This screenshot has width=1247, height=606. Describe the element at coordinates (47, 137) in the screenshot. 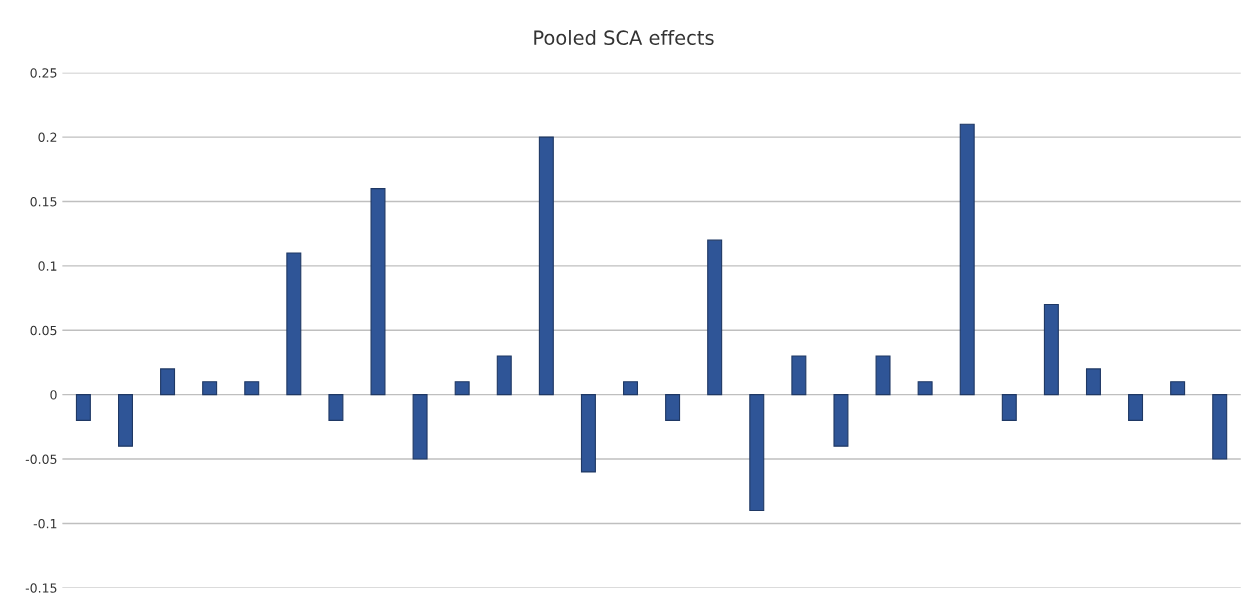

I see `y-tick-label: 0.2` at that location.